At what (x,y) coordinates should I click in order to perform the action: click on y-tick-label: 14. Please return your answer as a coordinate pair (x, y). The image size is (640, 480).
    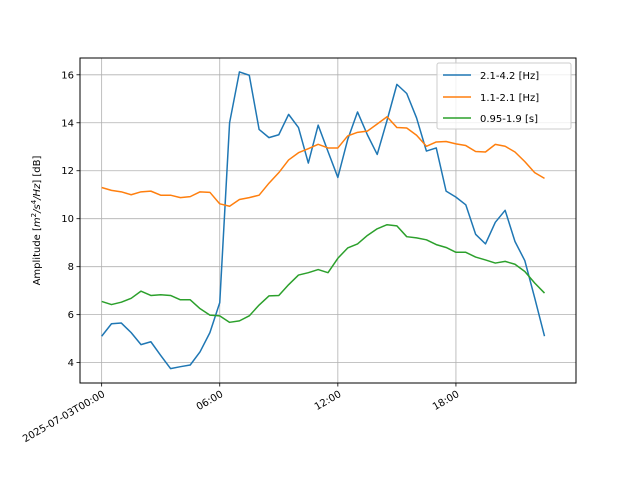
    Looking at the image, I should click on (67, 123).